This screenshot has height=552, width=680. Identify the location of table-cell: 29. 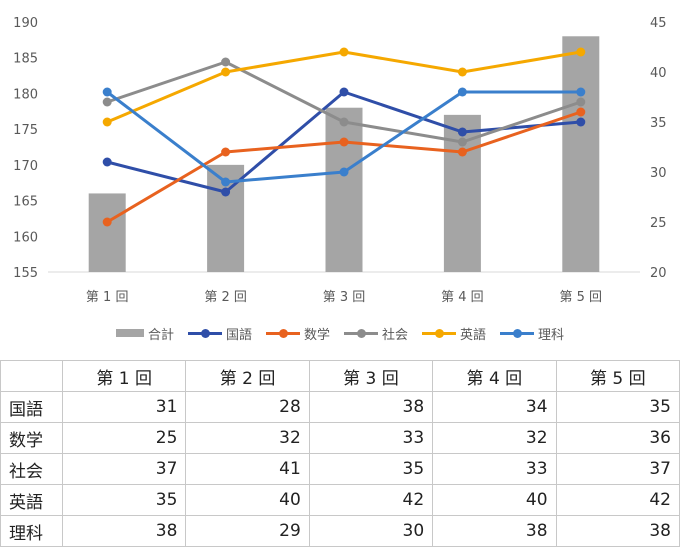
(247, 531).